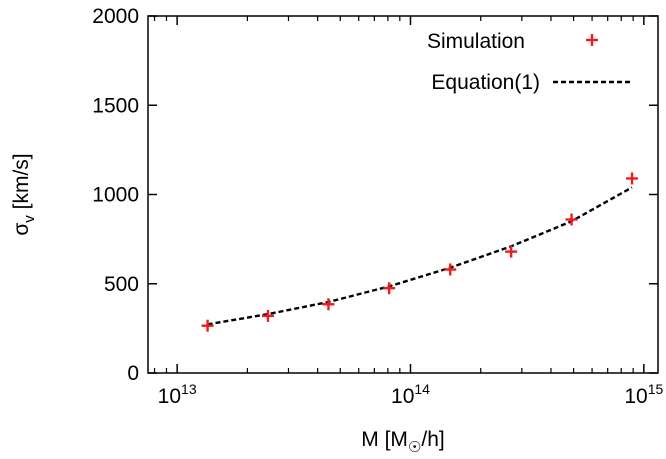  What do you see at coordinates (189, 389) in the screenshot?
I see `x-tick-label-exponent: 13` at bounding box center [189, 389].